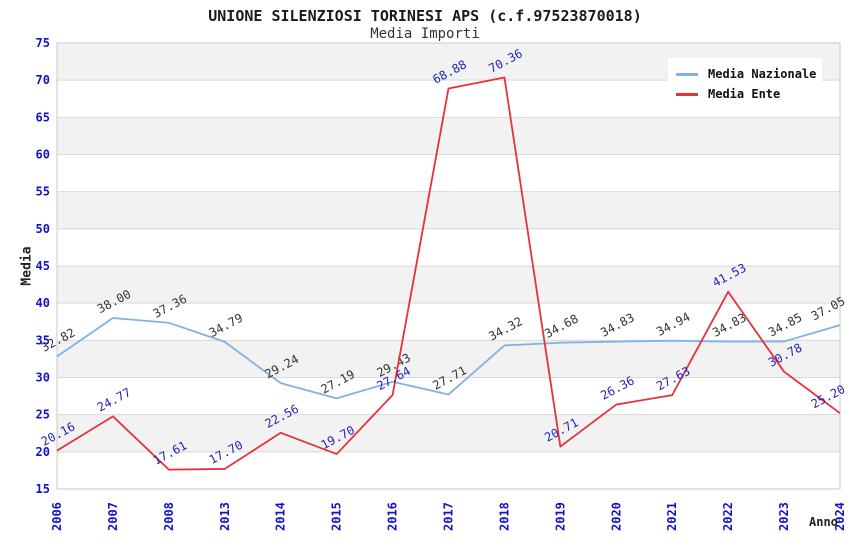 This screenshot has height=550, width=850. What do you see at coordinates (113, 516) in the screenshot?
I see `x-tick-label: 2007` at bounding box center [113, 516].